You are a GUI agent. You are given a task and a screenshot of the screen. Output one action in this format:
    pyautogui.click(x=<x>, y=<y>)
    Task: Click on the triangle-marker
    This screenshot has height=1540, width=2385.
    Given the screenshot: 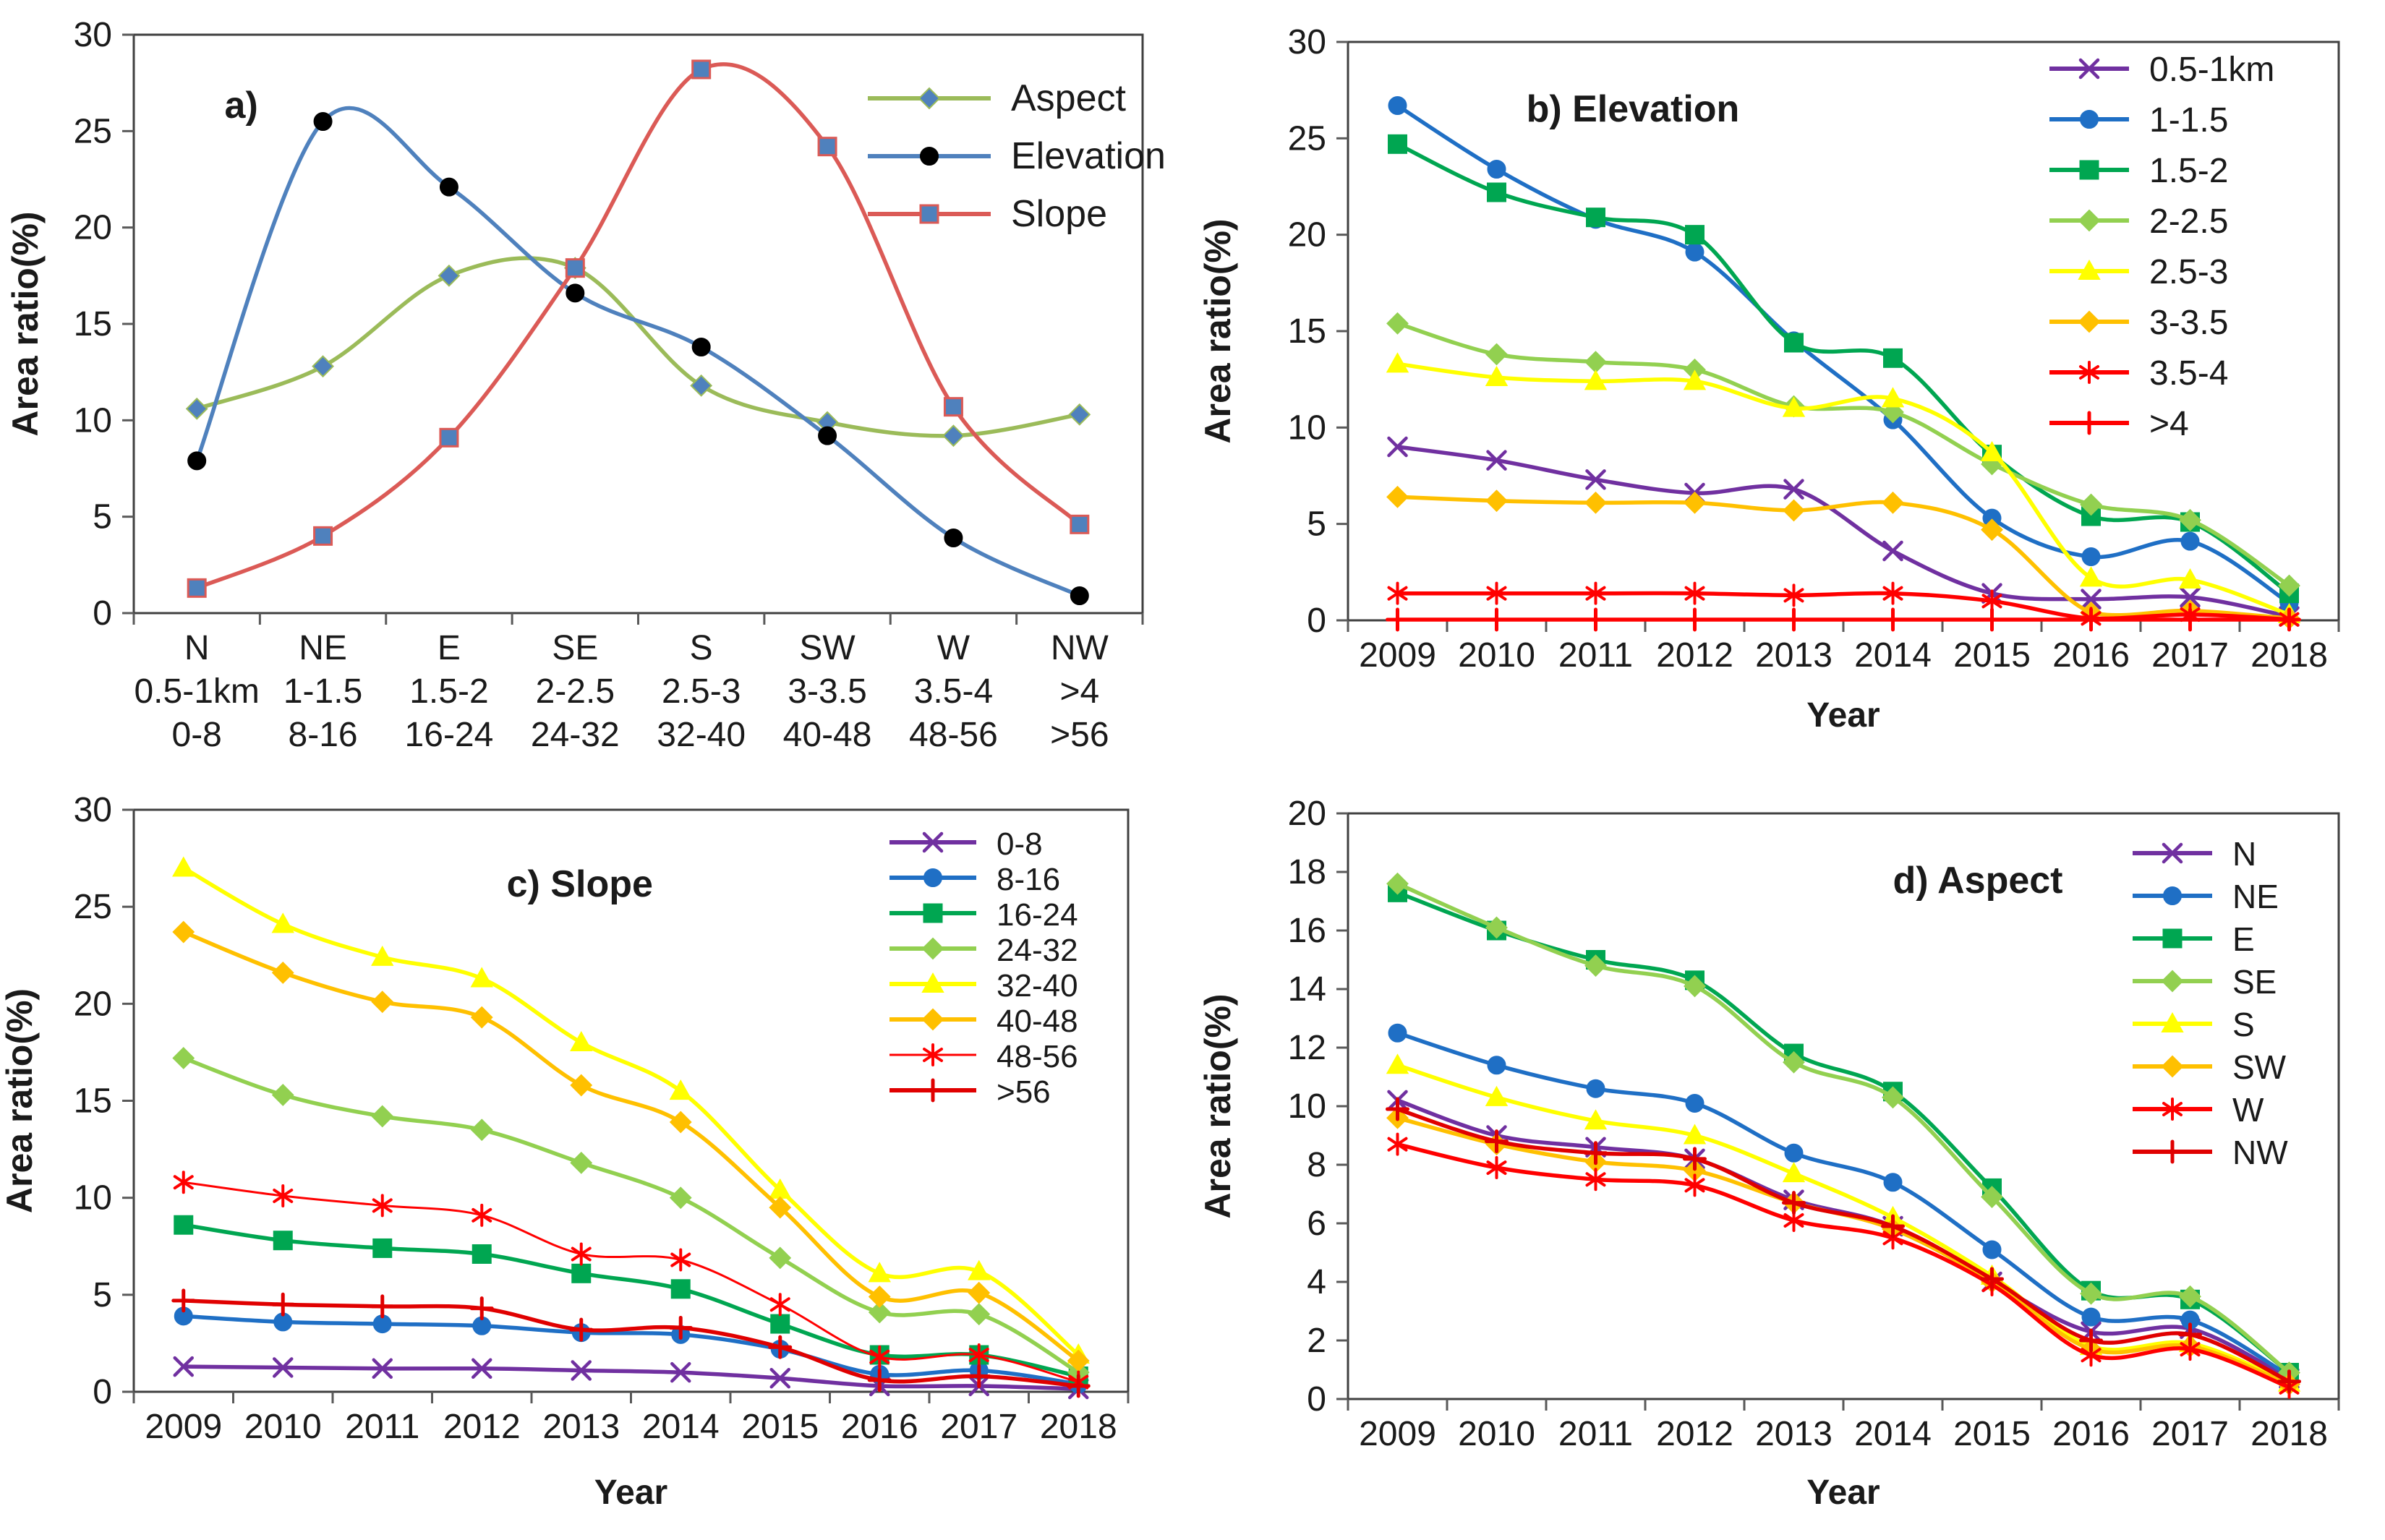 What is the action you would take?
    pyautogui.click(x=1596, y=380)
    